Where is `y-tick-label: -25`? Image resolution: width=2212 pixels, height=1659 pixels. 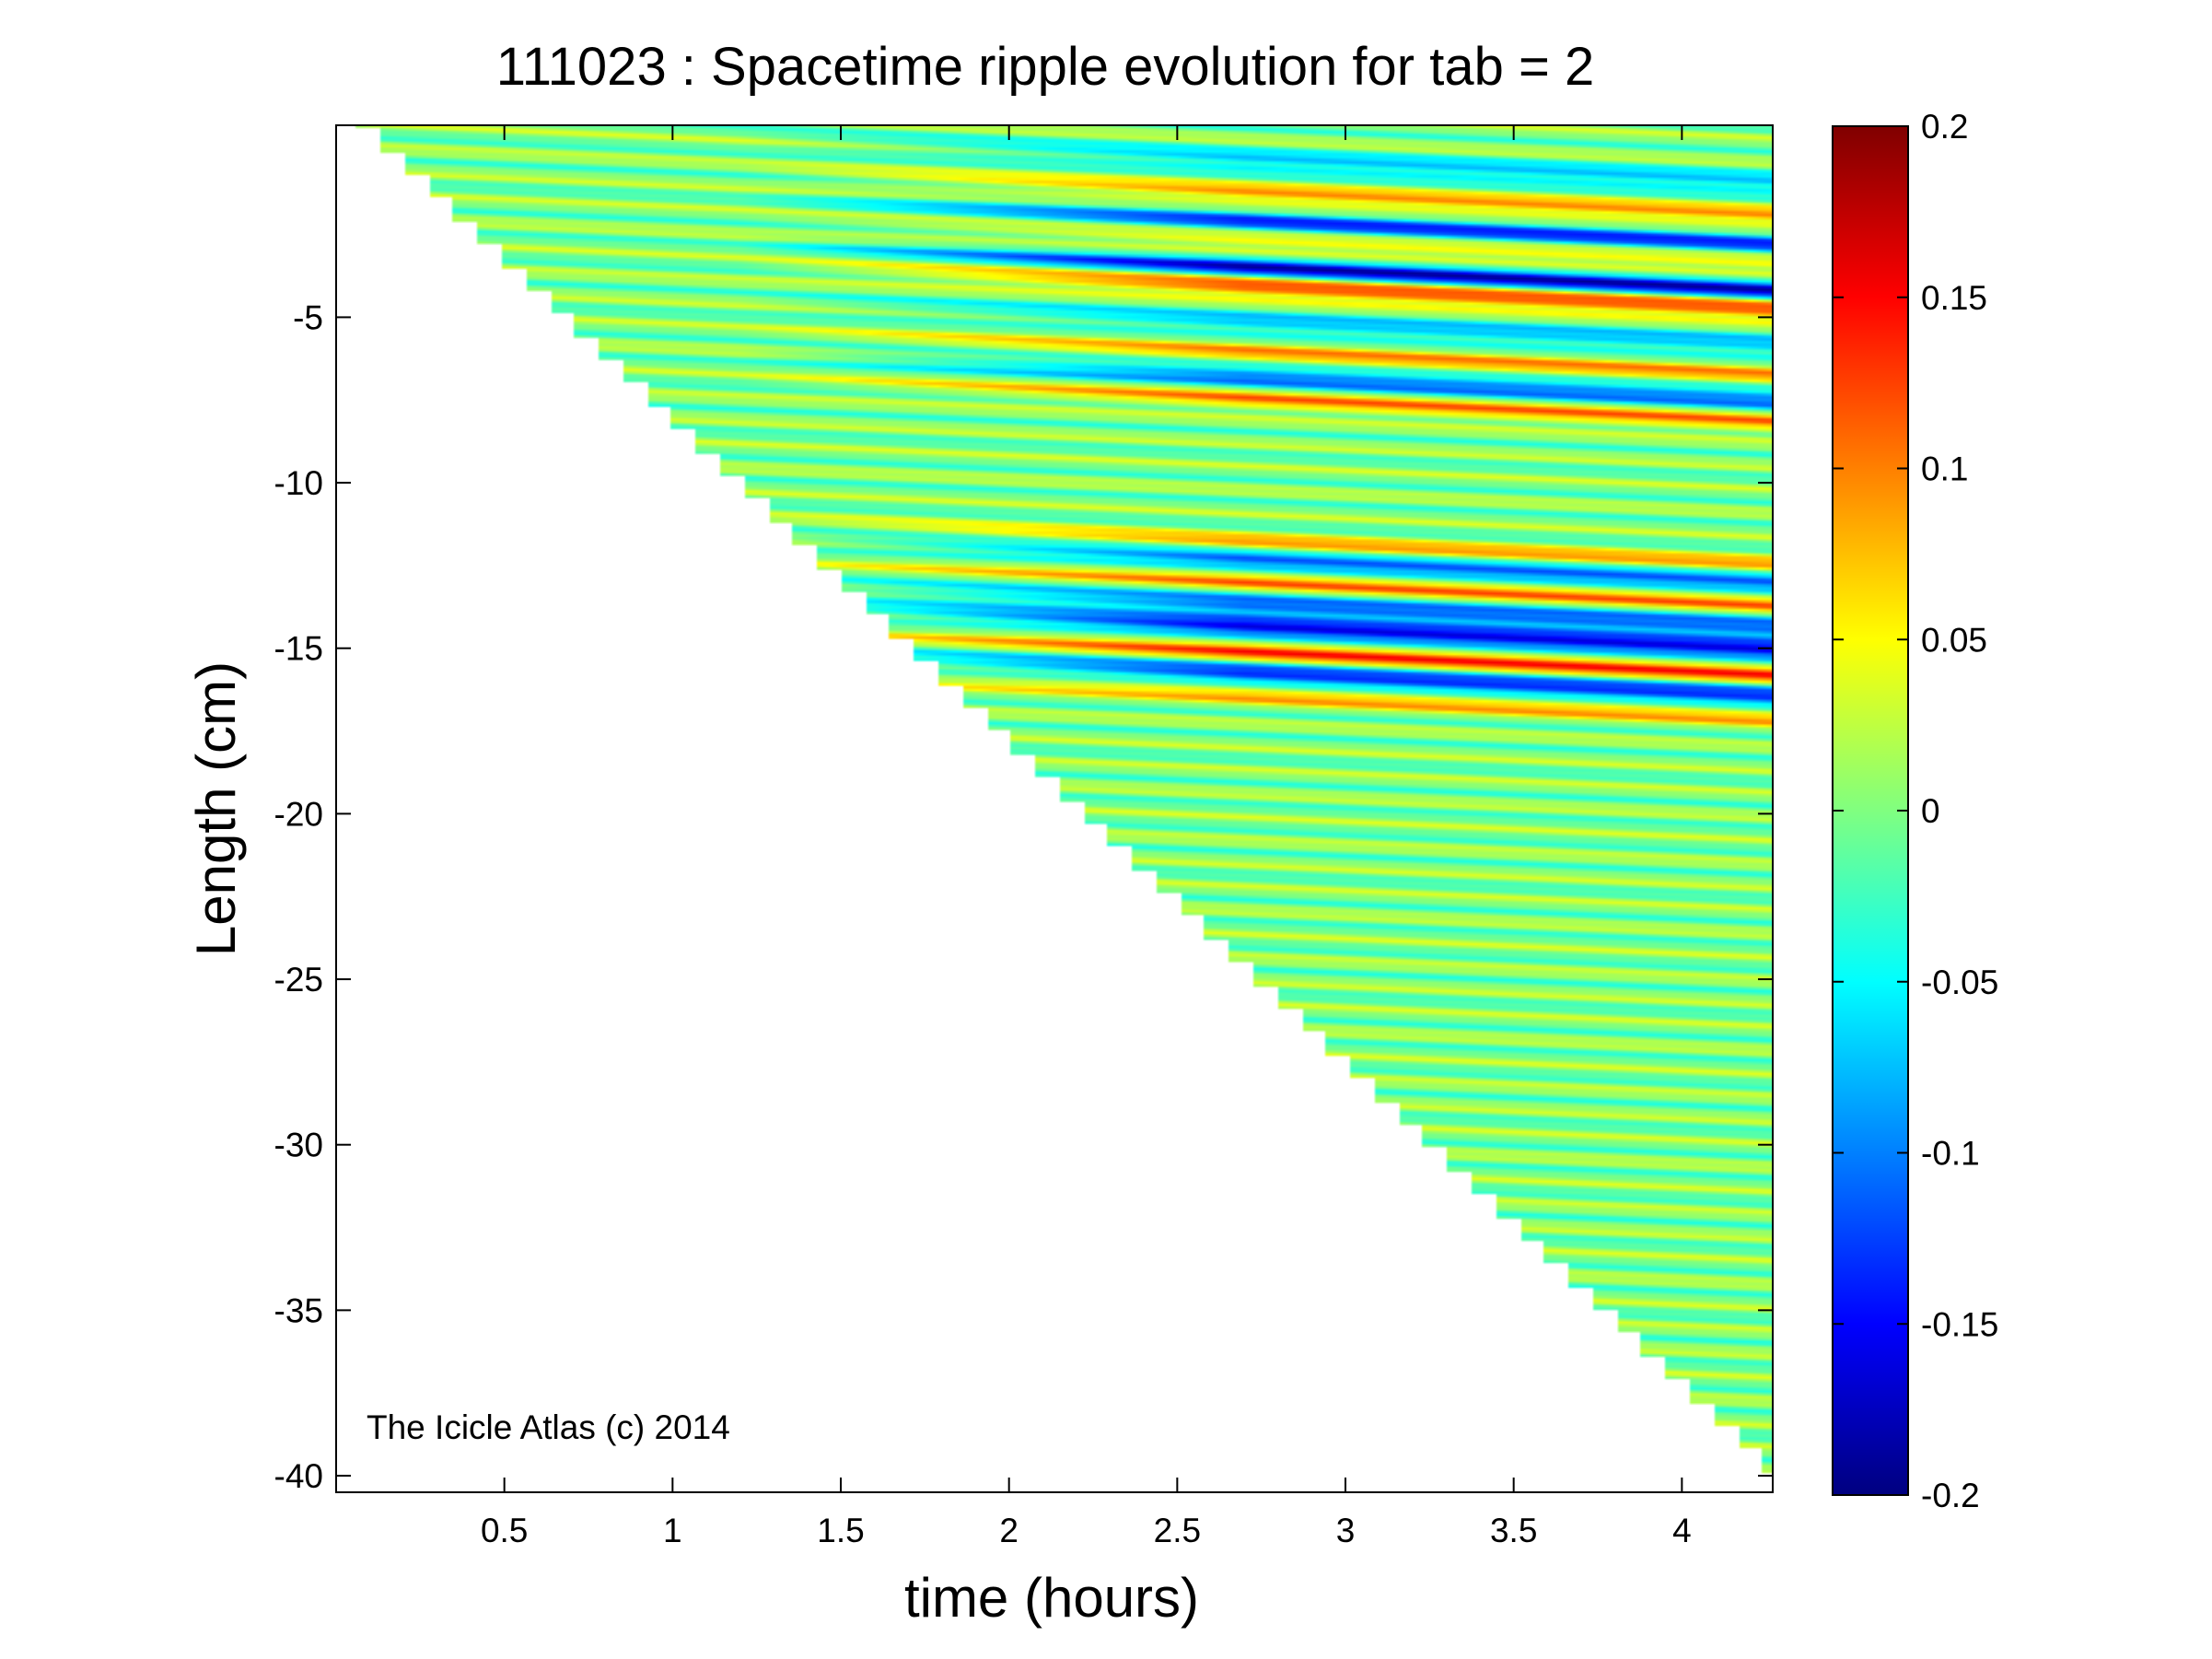 y-tick-label: -25 is located at coordinates (299, 980).